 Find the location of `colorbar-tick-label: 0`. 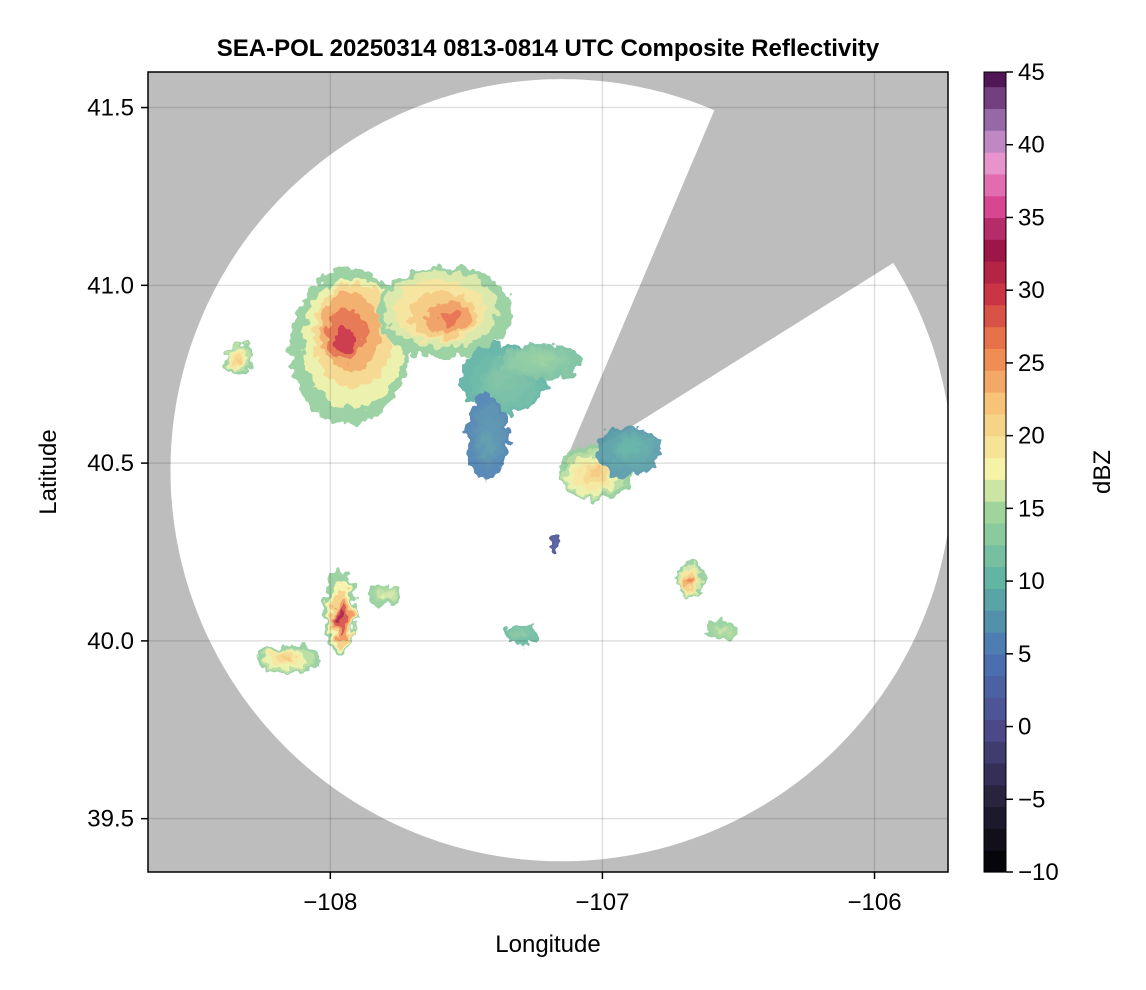

colorbar-tick-label: 0 is located at coordinates (1024, 727).